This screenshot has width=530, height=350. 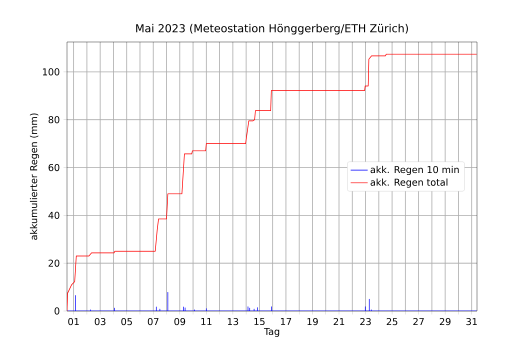 I want to click on legend-label: akk. Regen total, so click(x=409, y=183).